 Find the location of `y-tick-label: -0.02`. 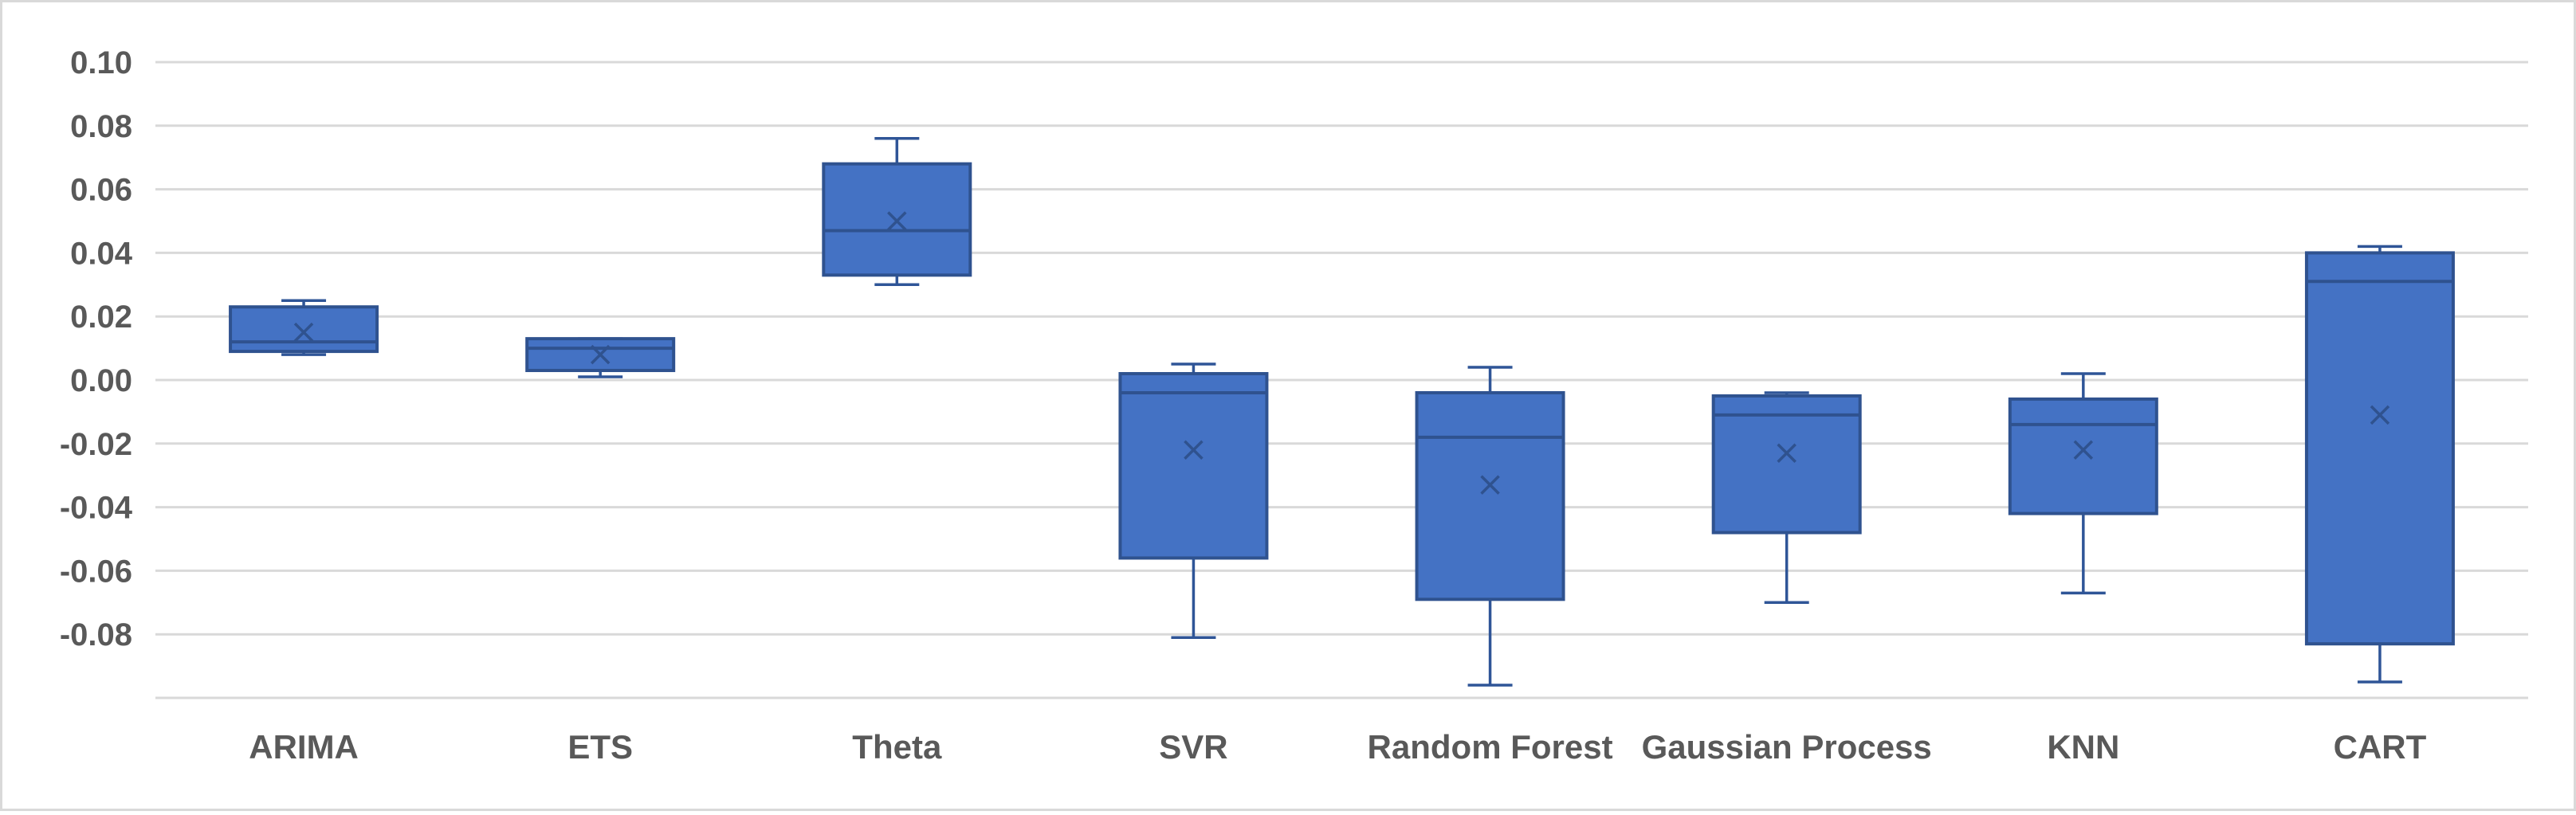

y-tick-label: -0.02 is located at coordinates (96, 445).